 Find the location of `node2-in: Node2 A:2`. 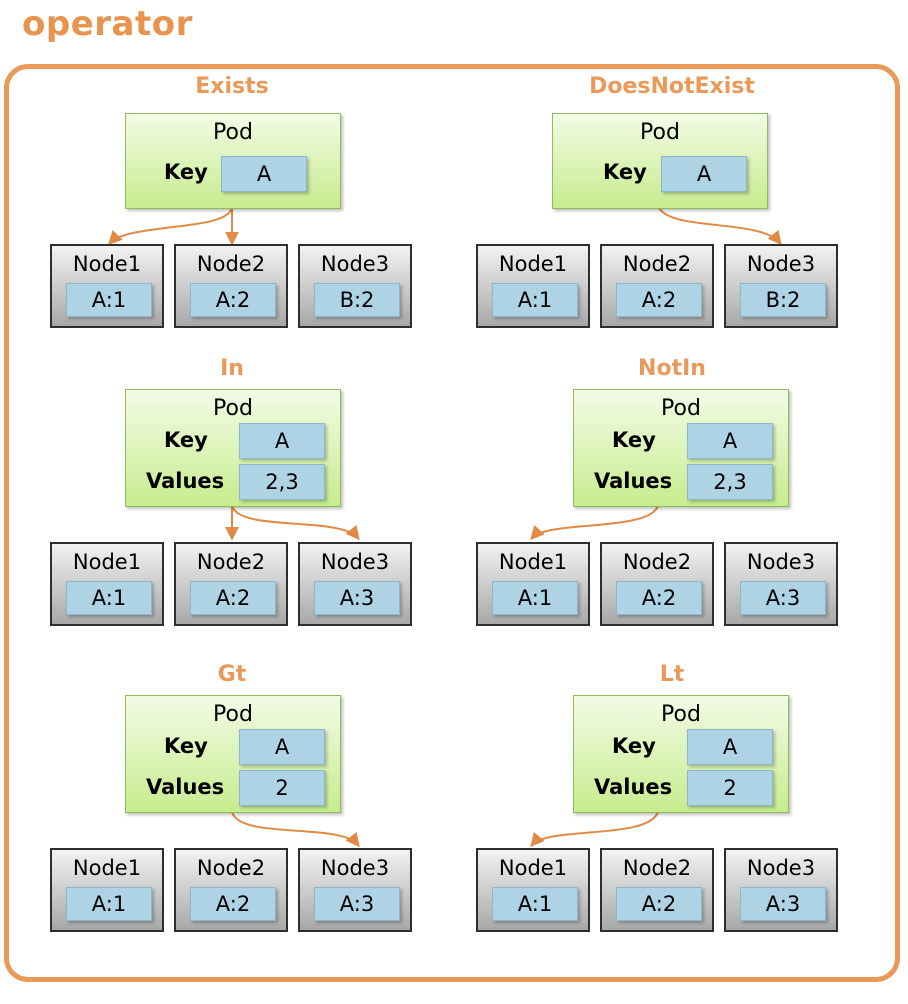

node2-in: Node2 A:2 is located at coordinates (231, 584).